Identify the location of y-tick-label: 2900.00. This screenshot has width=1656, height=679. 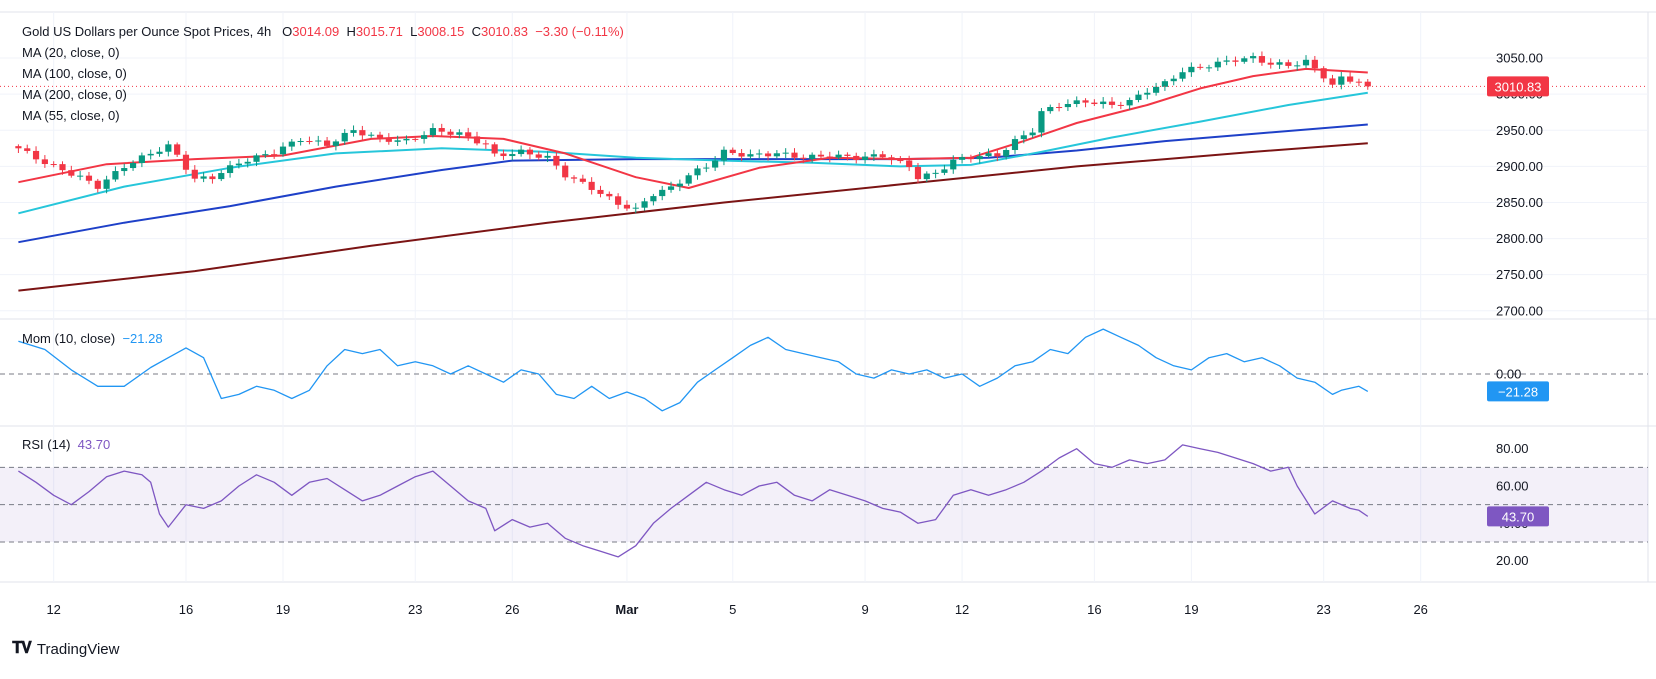
(1519, 166).